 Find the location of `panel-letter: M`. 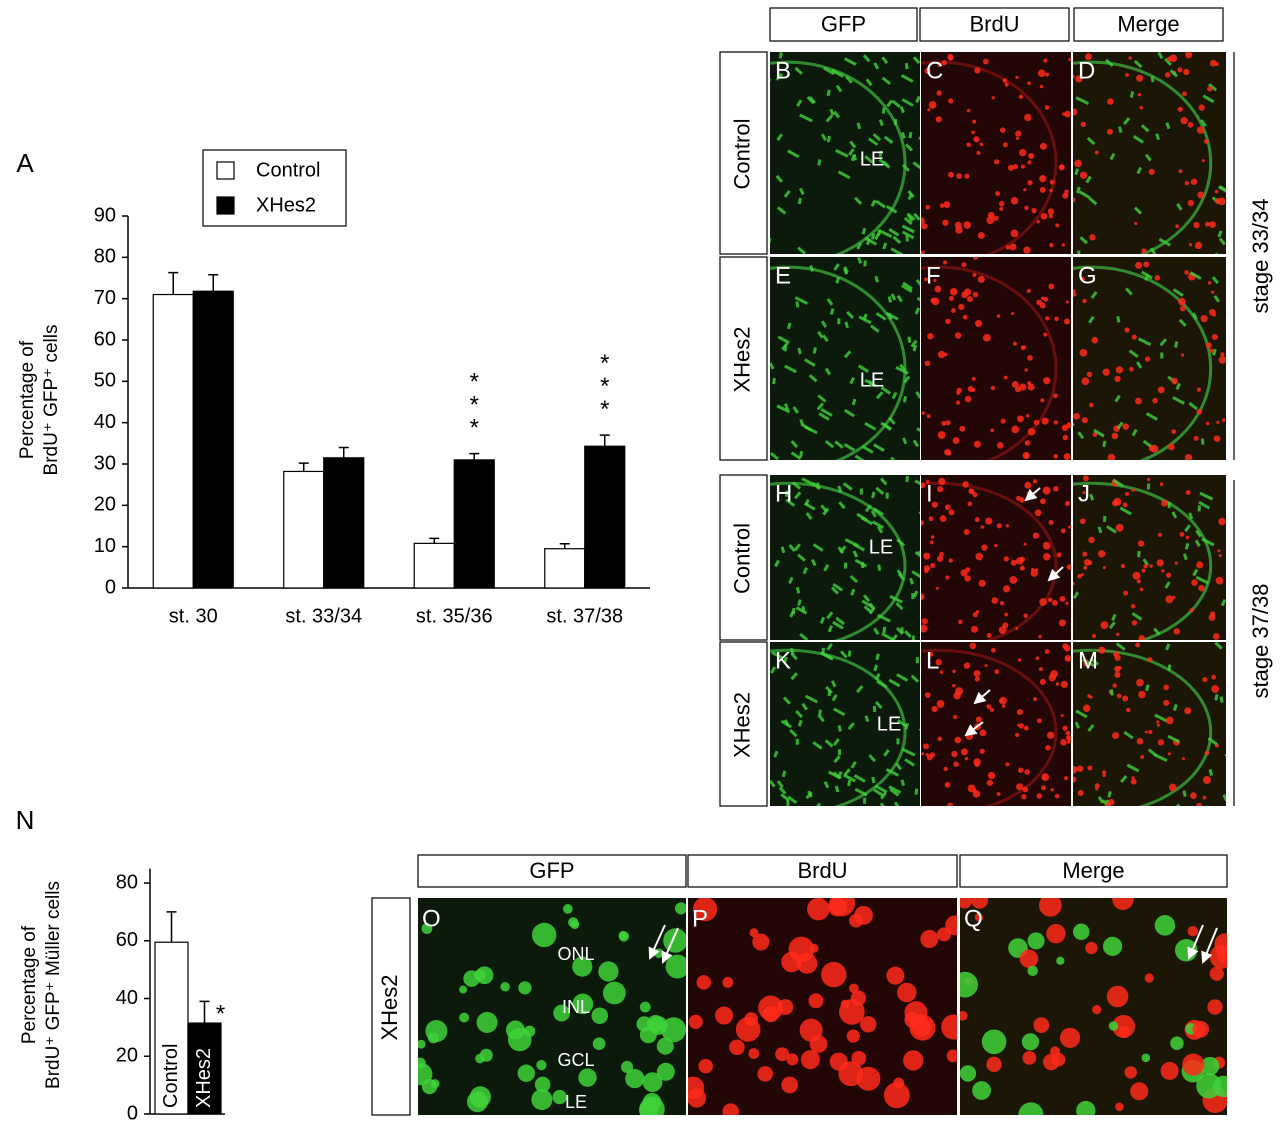

panel-letter: M is located at coordinates (1088, 660).